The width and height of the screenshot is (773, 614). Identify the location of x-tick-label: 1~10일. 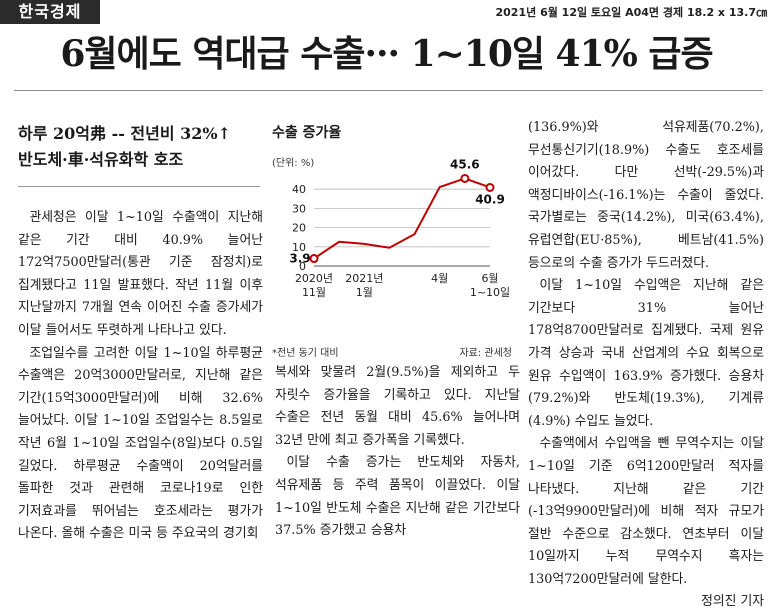
(490, 292).